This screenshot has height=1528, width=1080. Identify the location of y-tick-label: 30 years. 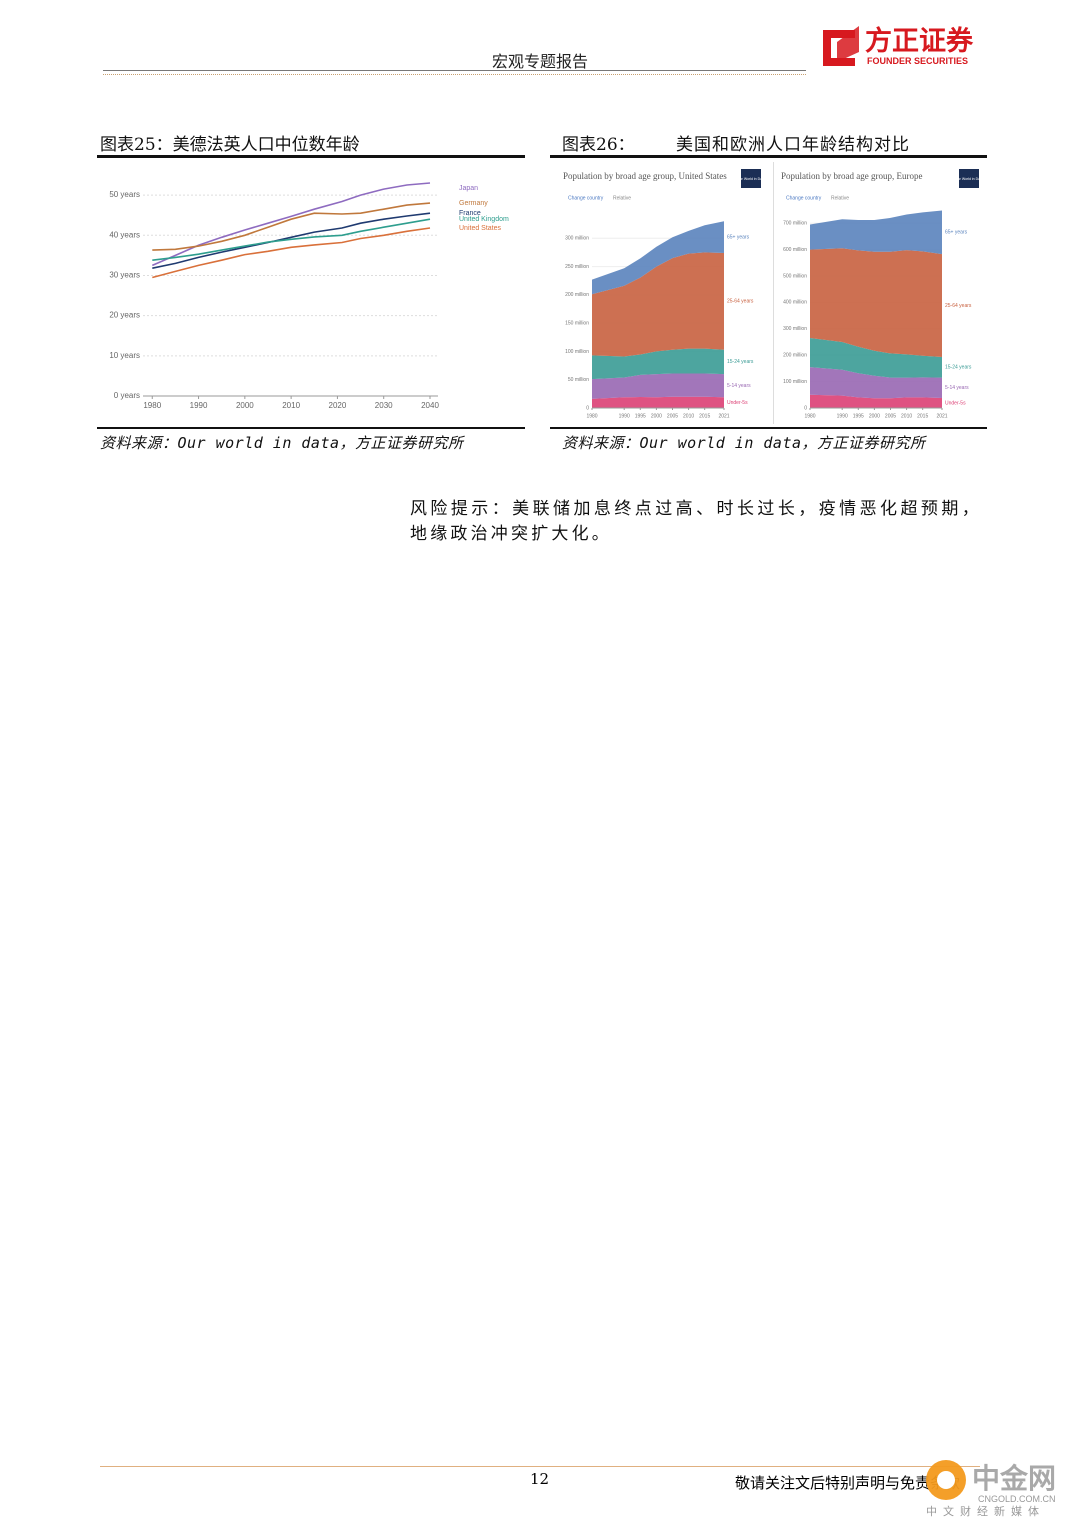
(124, 275).